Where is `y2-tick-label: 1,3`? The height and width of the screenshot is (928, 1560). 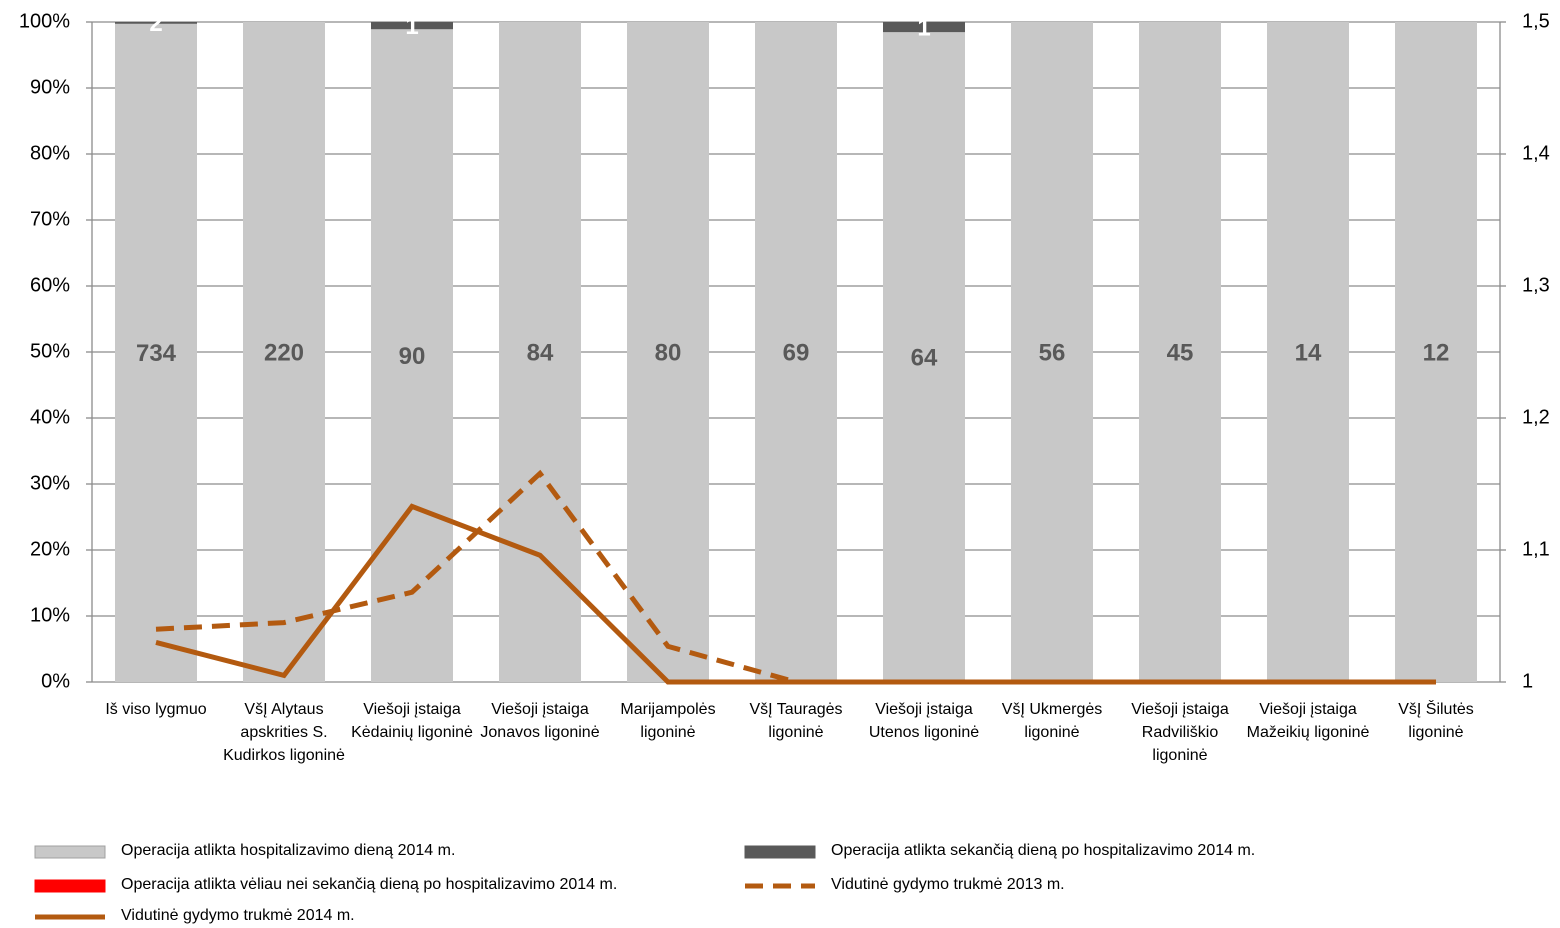 y2-tick-label: 1,3 is located at coordinates (1536, 285).